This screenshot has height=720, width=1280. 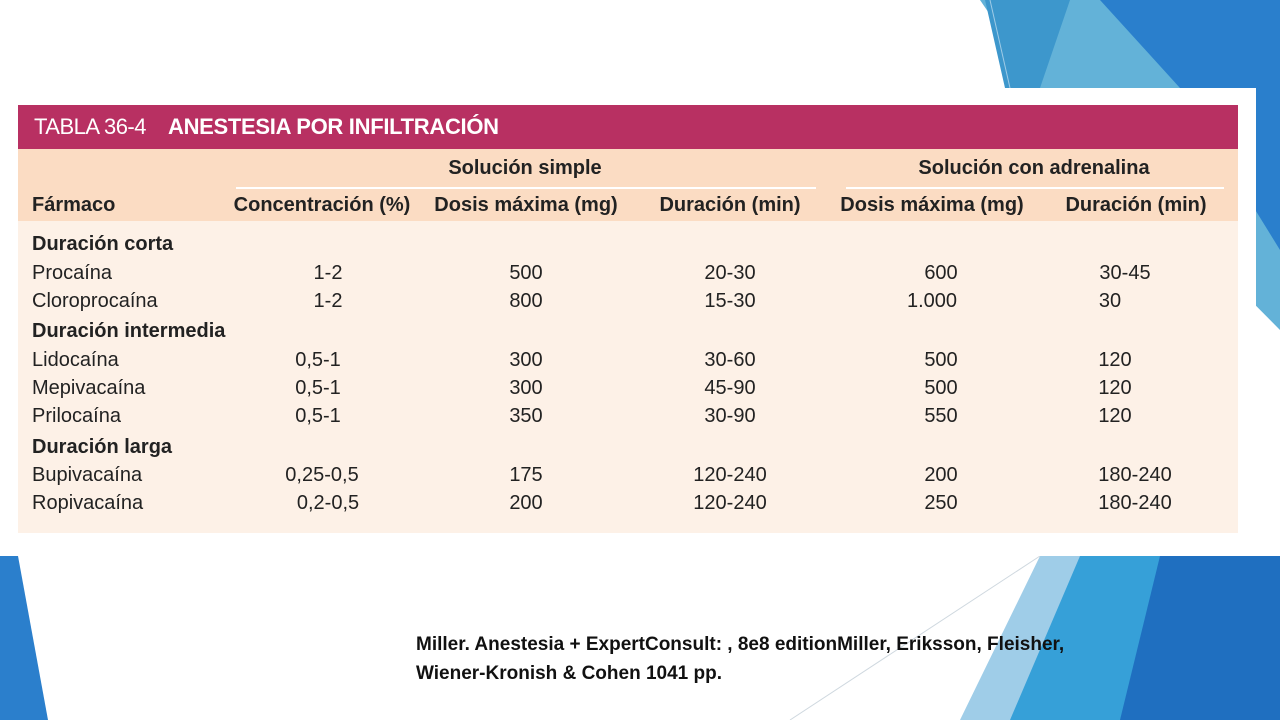 What do you see at coordinates (95, 301) in the screenshot?
I see `drug-name: Cloroprocaína` at bounding box center [95, 301].